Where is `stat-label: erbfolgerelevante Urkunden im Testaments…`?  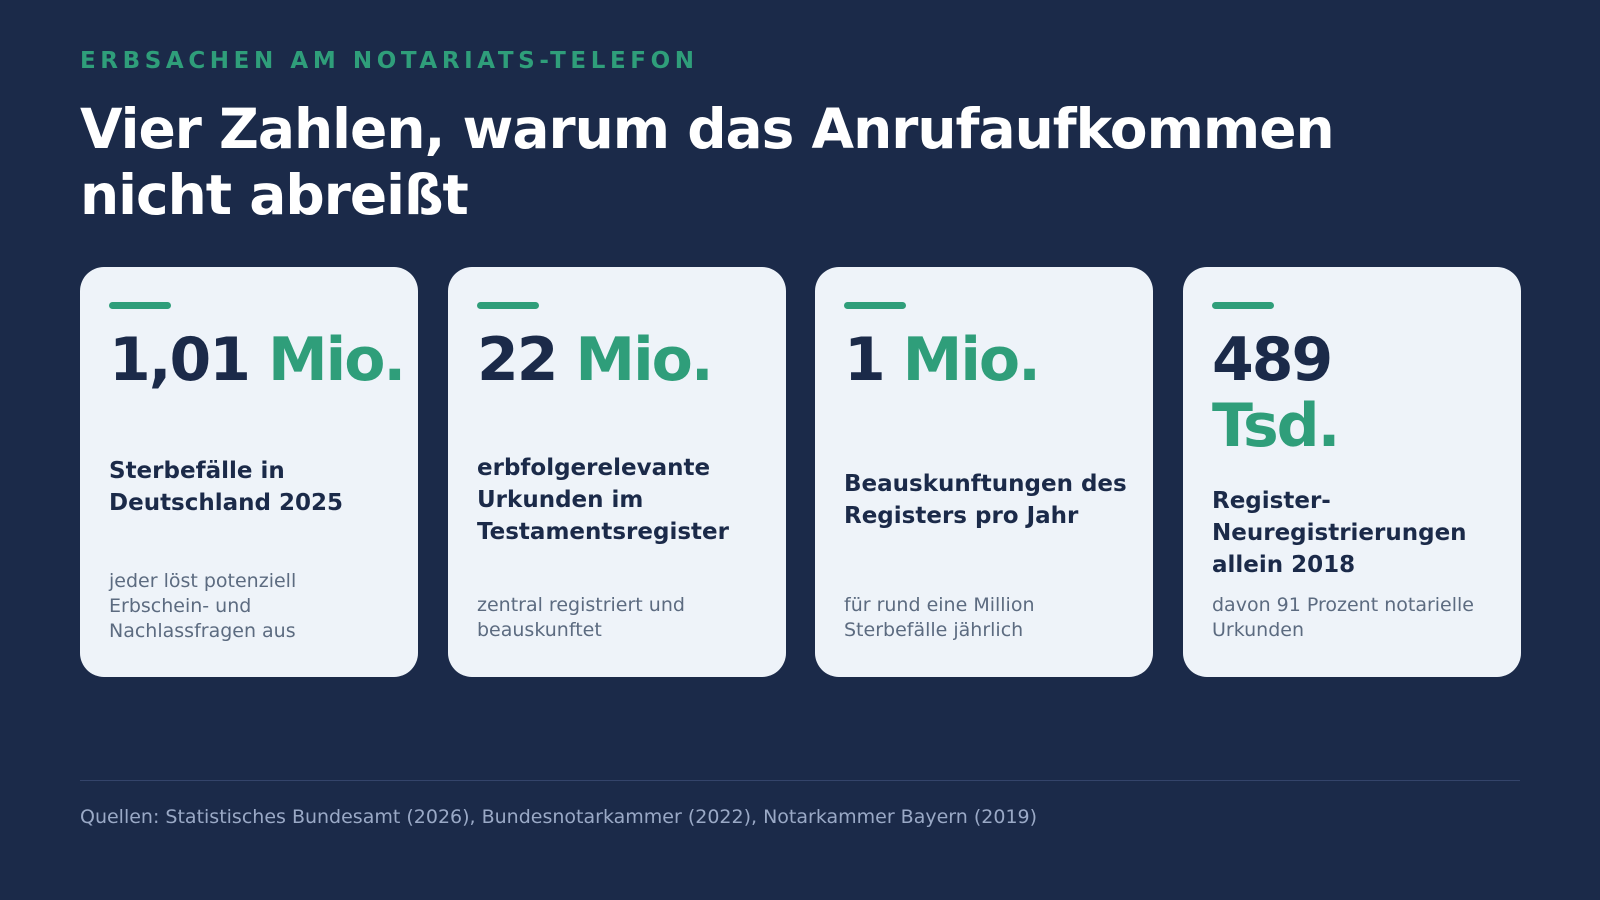
stat-label: erbfolgerelevante Urkunden im Testaments… is located at coordinates (603, 500).